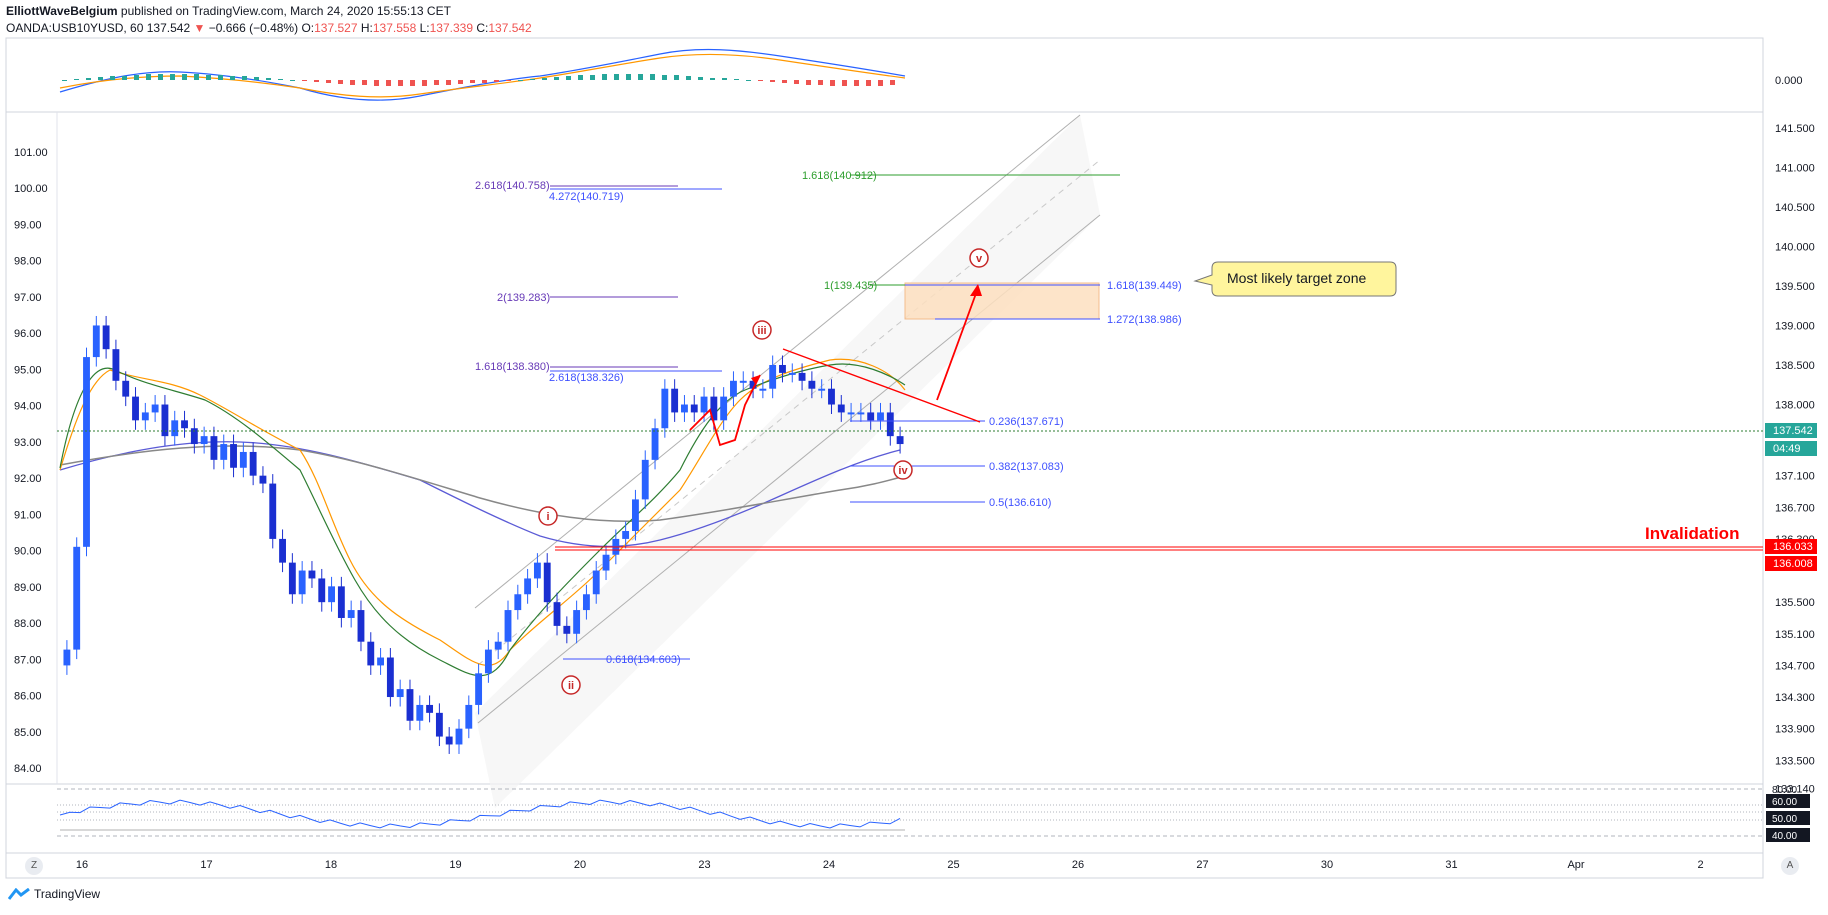 This screenshot has height=915, width=1828. Describe the element at coordinates (829, 865) in the screenshot. I see `time-axis-tick: 24` at that location.